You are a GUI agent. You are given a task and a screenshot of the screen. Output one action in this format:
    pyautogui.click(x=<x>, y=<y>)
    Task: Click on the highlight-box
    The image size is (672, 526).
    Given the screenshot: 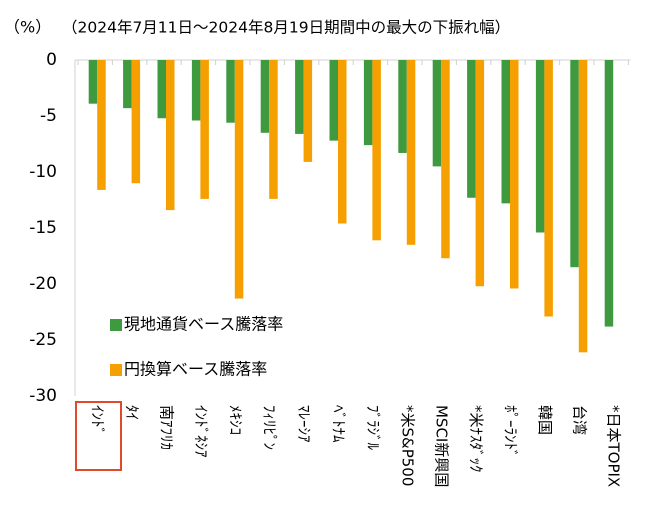 What is the action you would take?
    pyautogui.click(x=98, y=436)
    